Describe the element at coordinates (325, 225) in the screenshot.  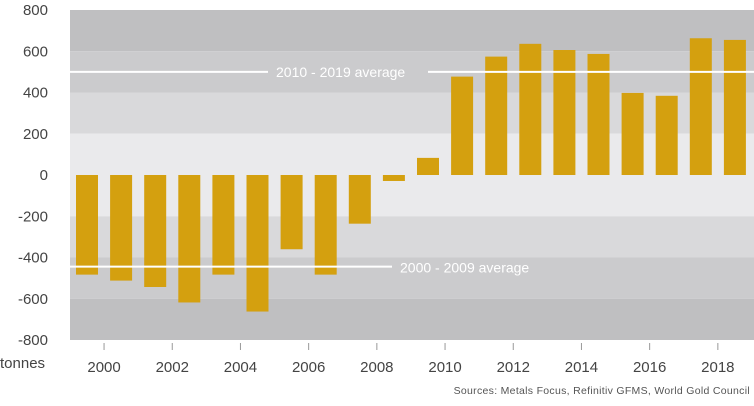
I see `bar-2007` at that location.